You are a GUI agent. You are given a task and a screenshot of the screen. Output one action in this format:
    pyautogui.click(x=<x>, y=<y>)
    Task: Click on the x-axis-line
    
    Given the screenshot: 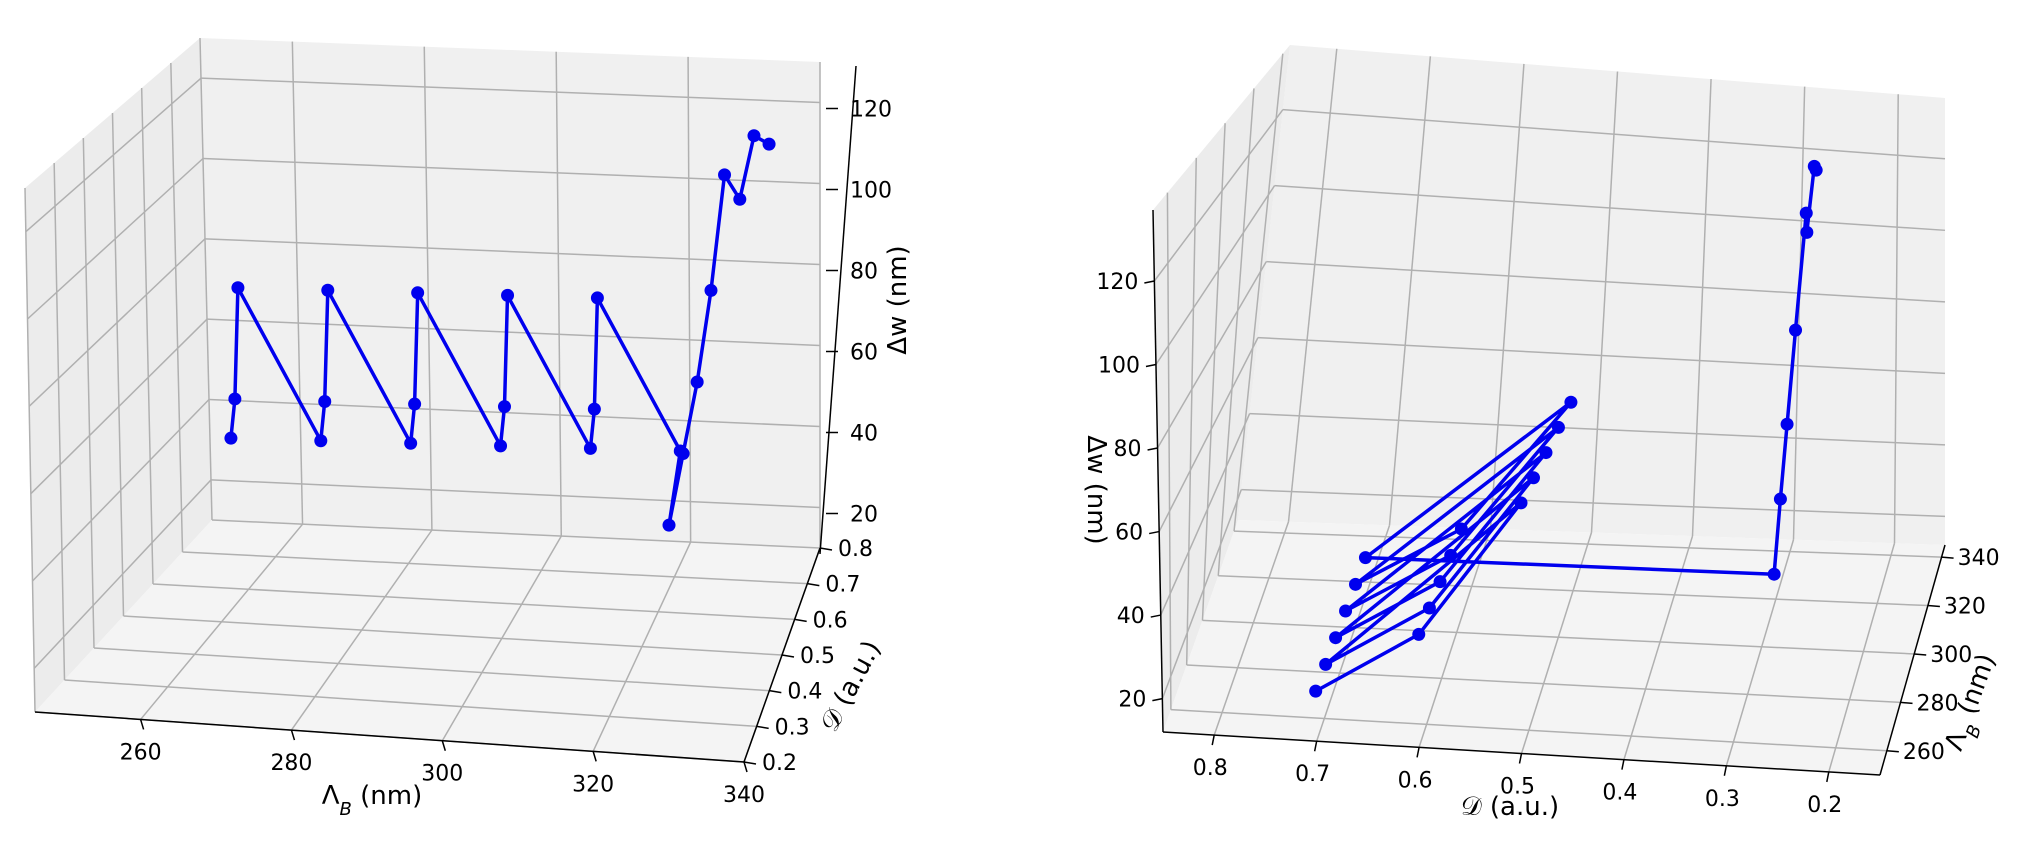 What is the action you would take?
    pyautogui.click(x=389, y=737)
    